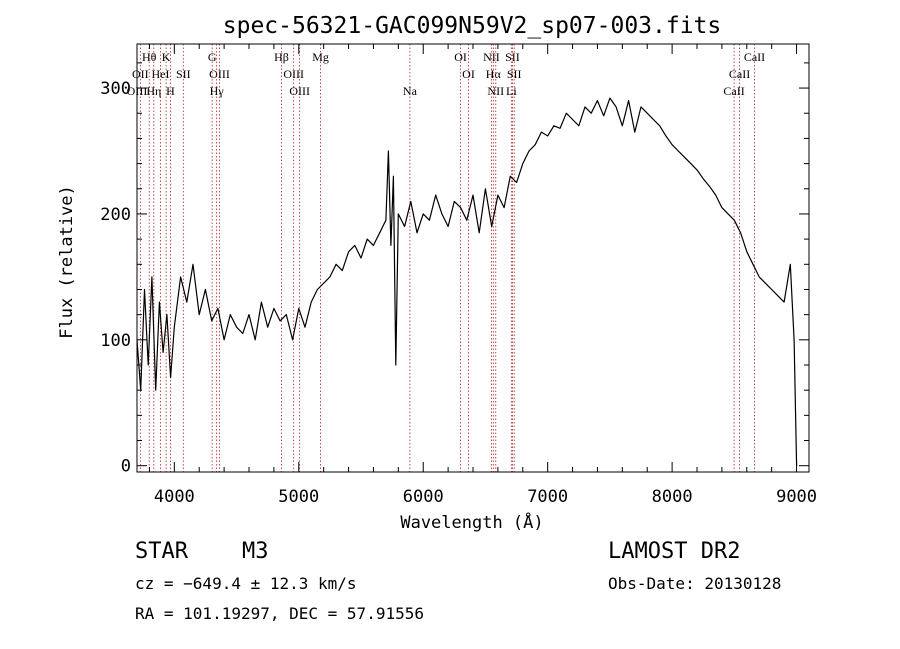  Describe the element at coordinates (115, 341) in the screenshot. I see `y-tick-label: 100` at that location.